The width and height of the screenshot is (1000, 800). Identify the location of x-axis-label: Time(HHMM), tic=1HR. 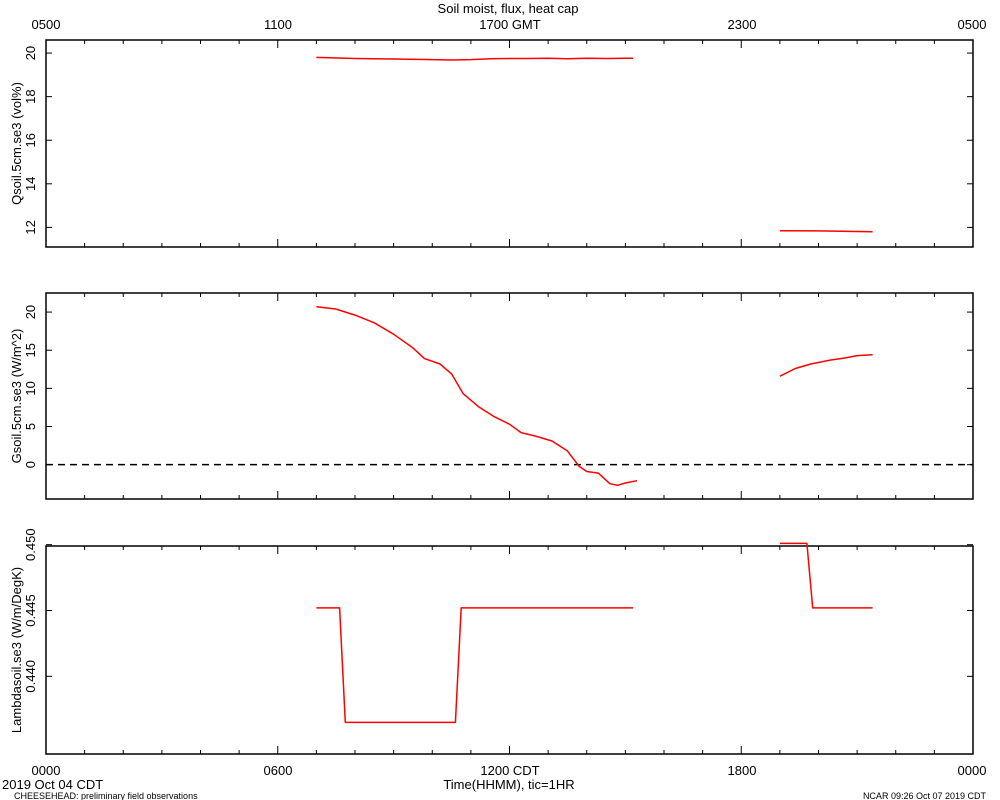
(508, 784).